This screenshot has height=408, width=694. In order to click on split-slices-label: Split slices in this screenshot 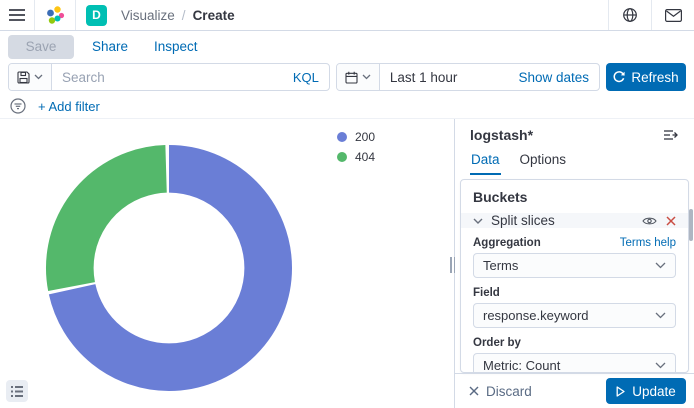, I will do `click(523, 220)`.